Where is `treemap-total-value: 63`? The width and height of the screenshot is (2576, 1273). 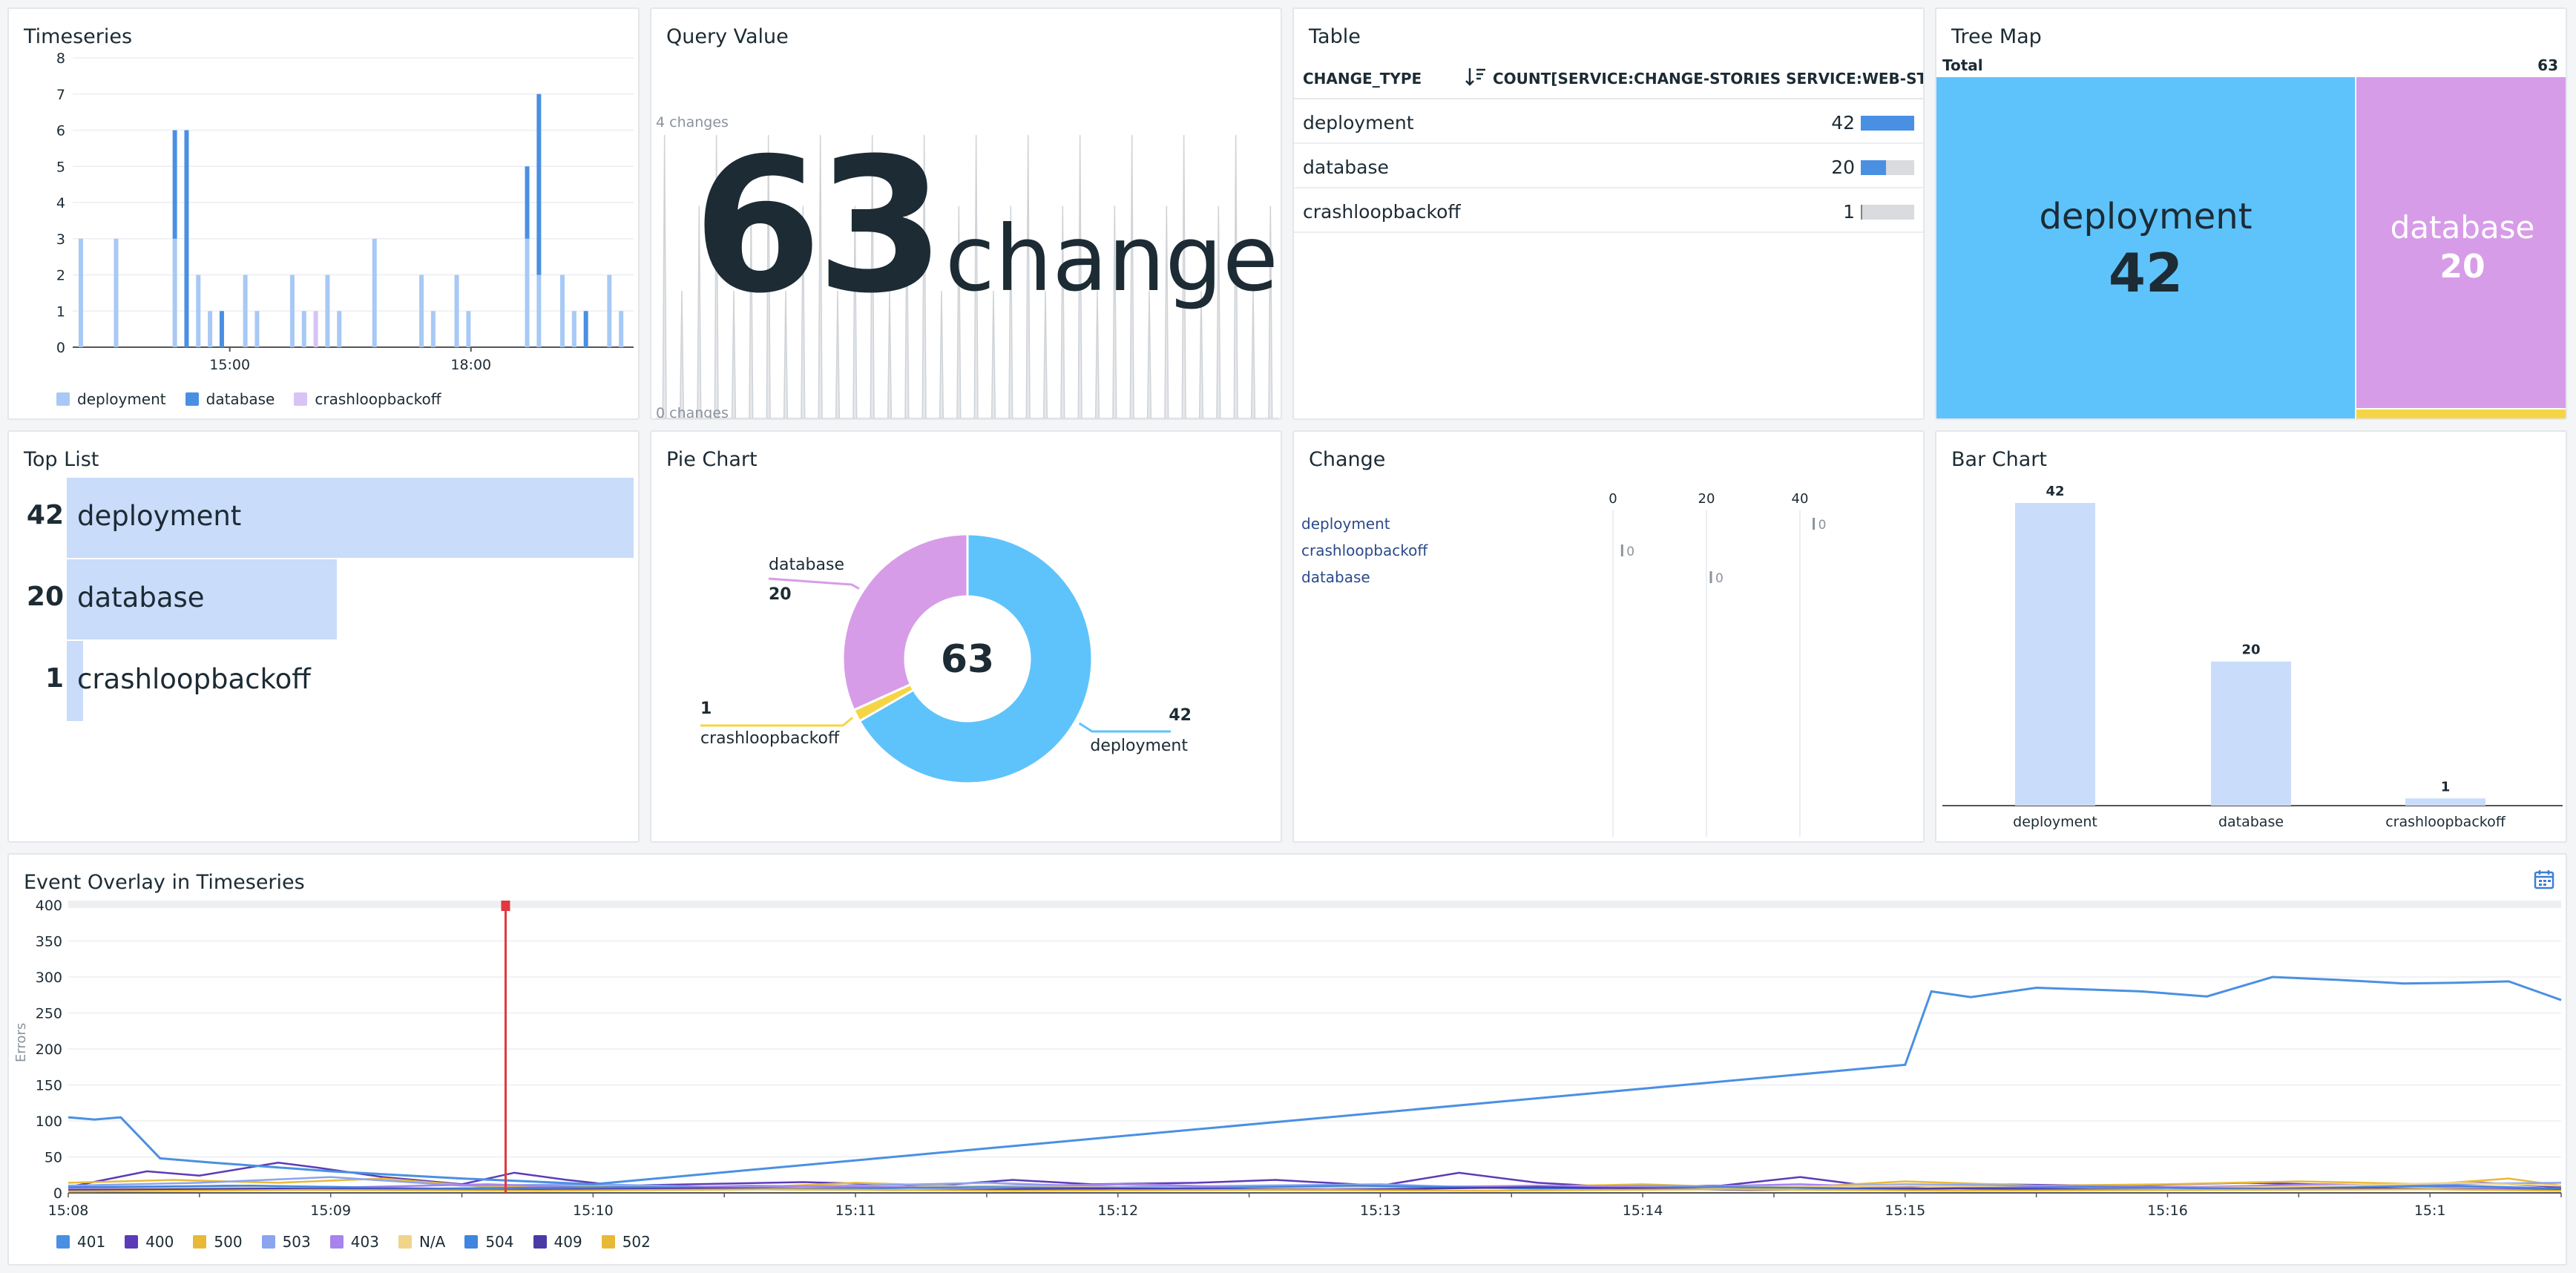 treemap-total-value: 63 is located at coordinates (2547, 65).